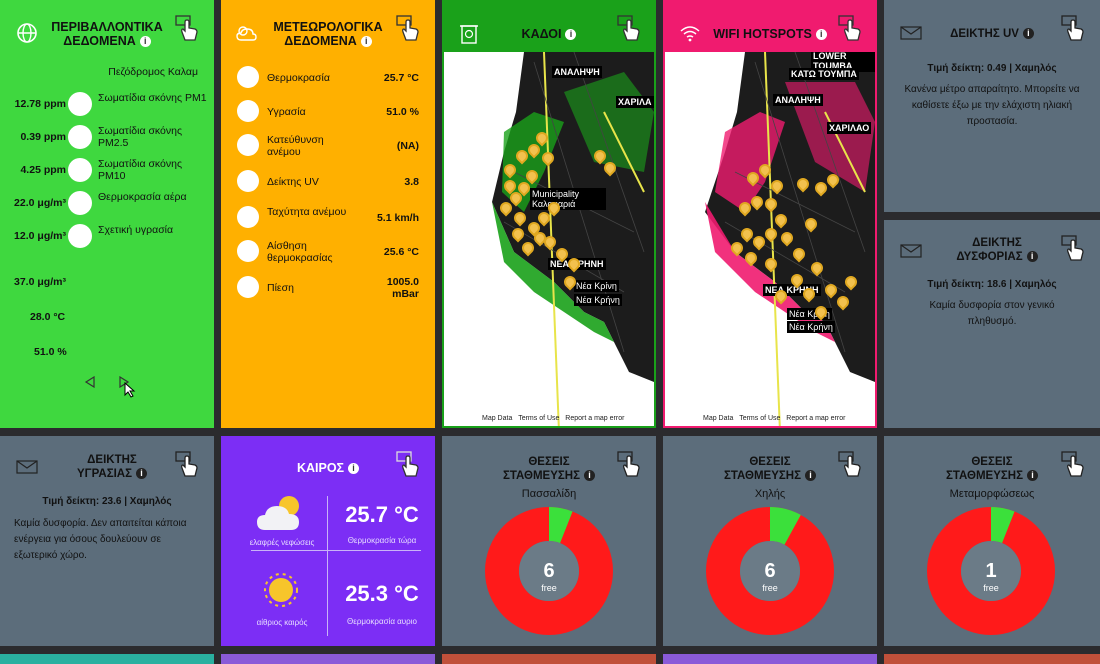  I want to click on prev-arrow-icon, so click(90, 382).